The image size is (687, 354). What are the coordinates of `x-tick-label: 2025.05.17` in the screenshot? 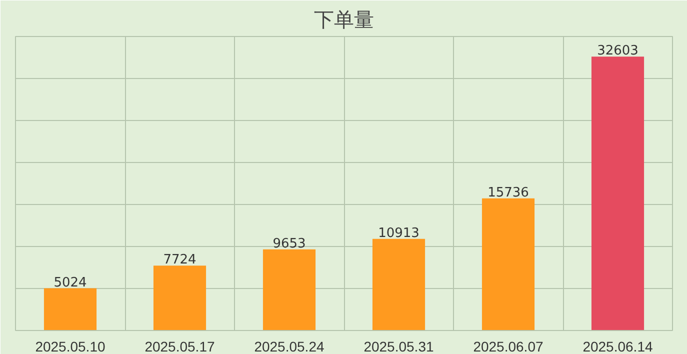 It's located at (179, 346).